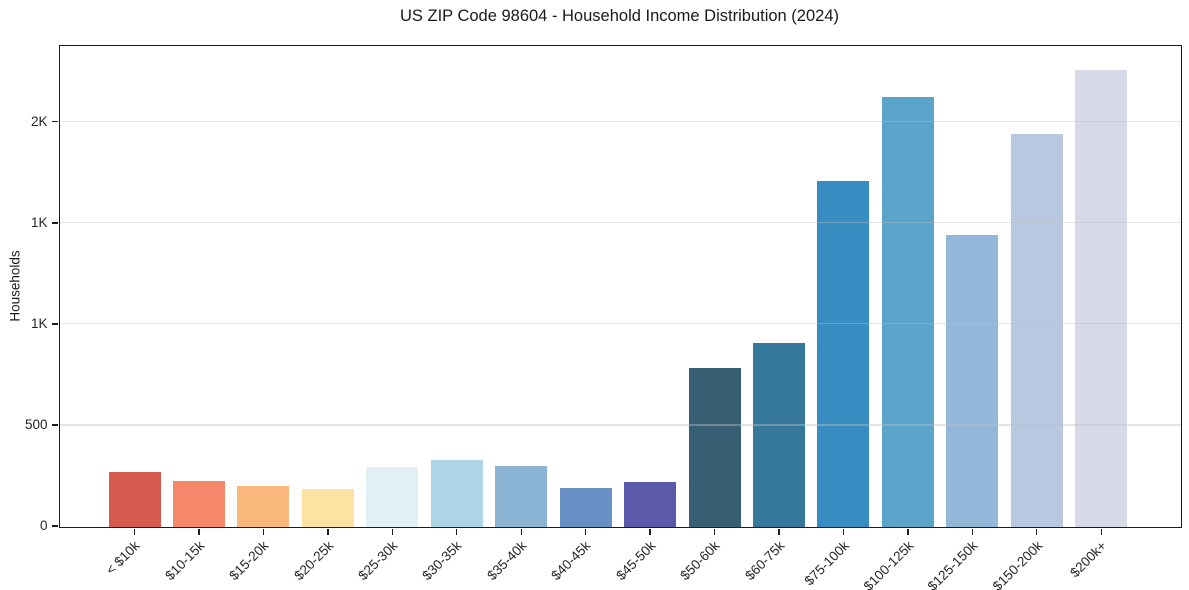  What do you see at coordinates (507, 560) in the screenshot?
I see `x-tick-label: $35-40k` at bounding box center [507, 560].